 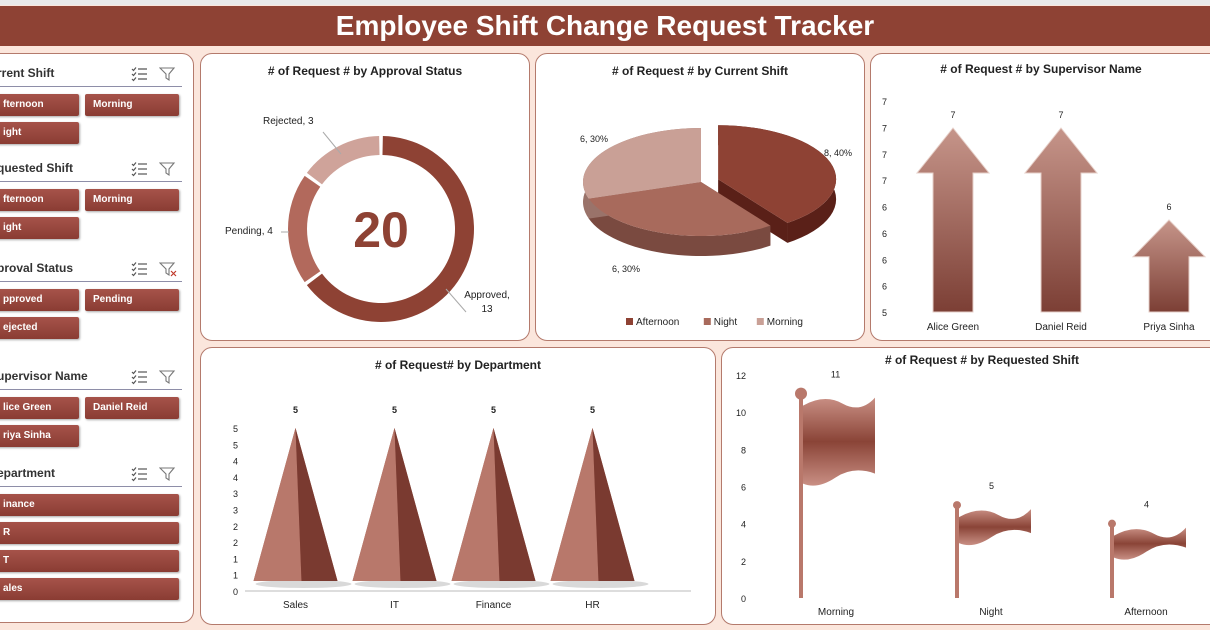 What do you see at coordinates (961, 494) in the screenshot?
I see `requested-shift-flag-svg: 12 10 8 6 4 2 0 11 Morning 5 Night 4 Afternoon` at bounding box center [961, 494].